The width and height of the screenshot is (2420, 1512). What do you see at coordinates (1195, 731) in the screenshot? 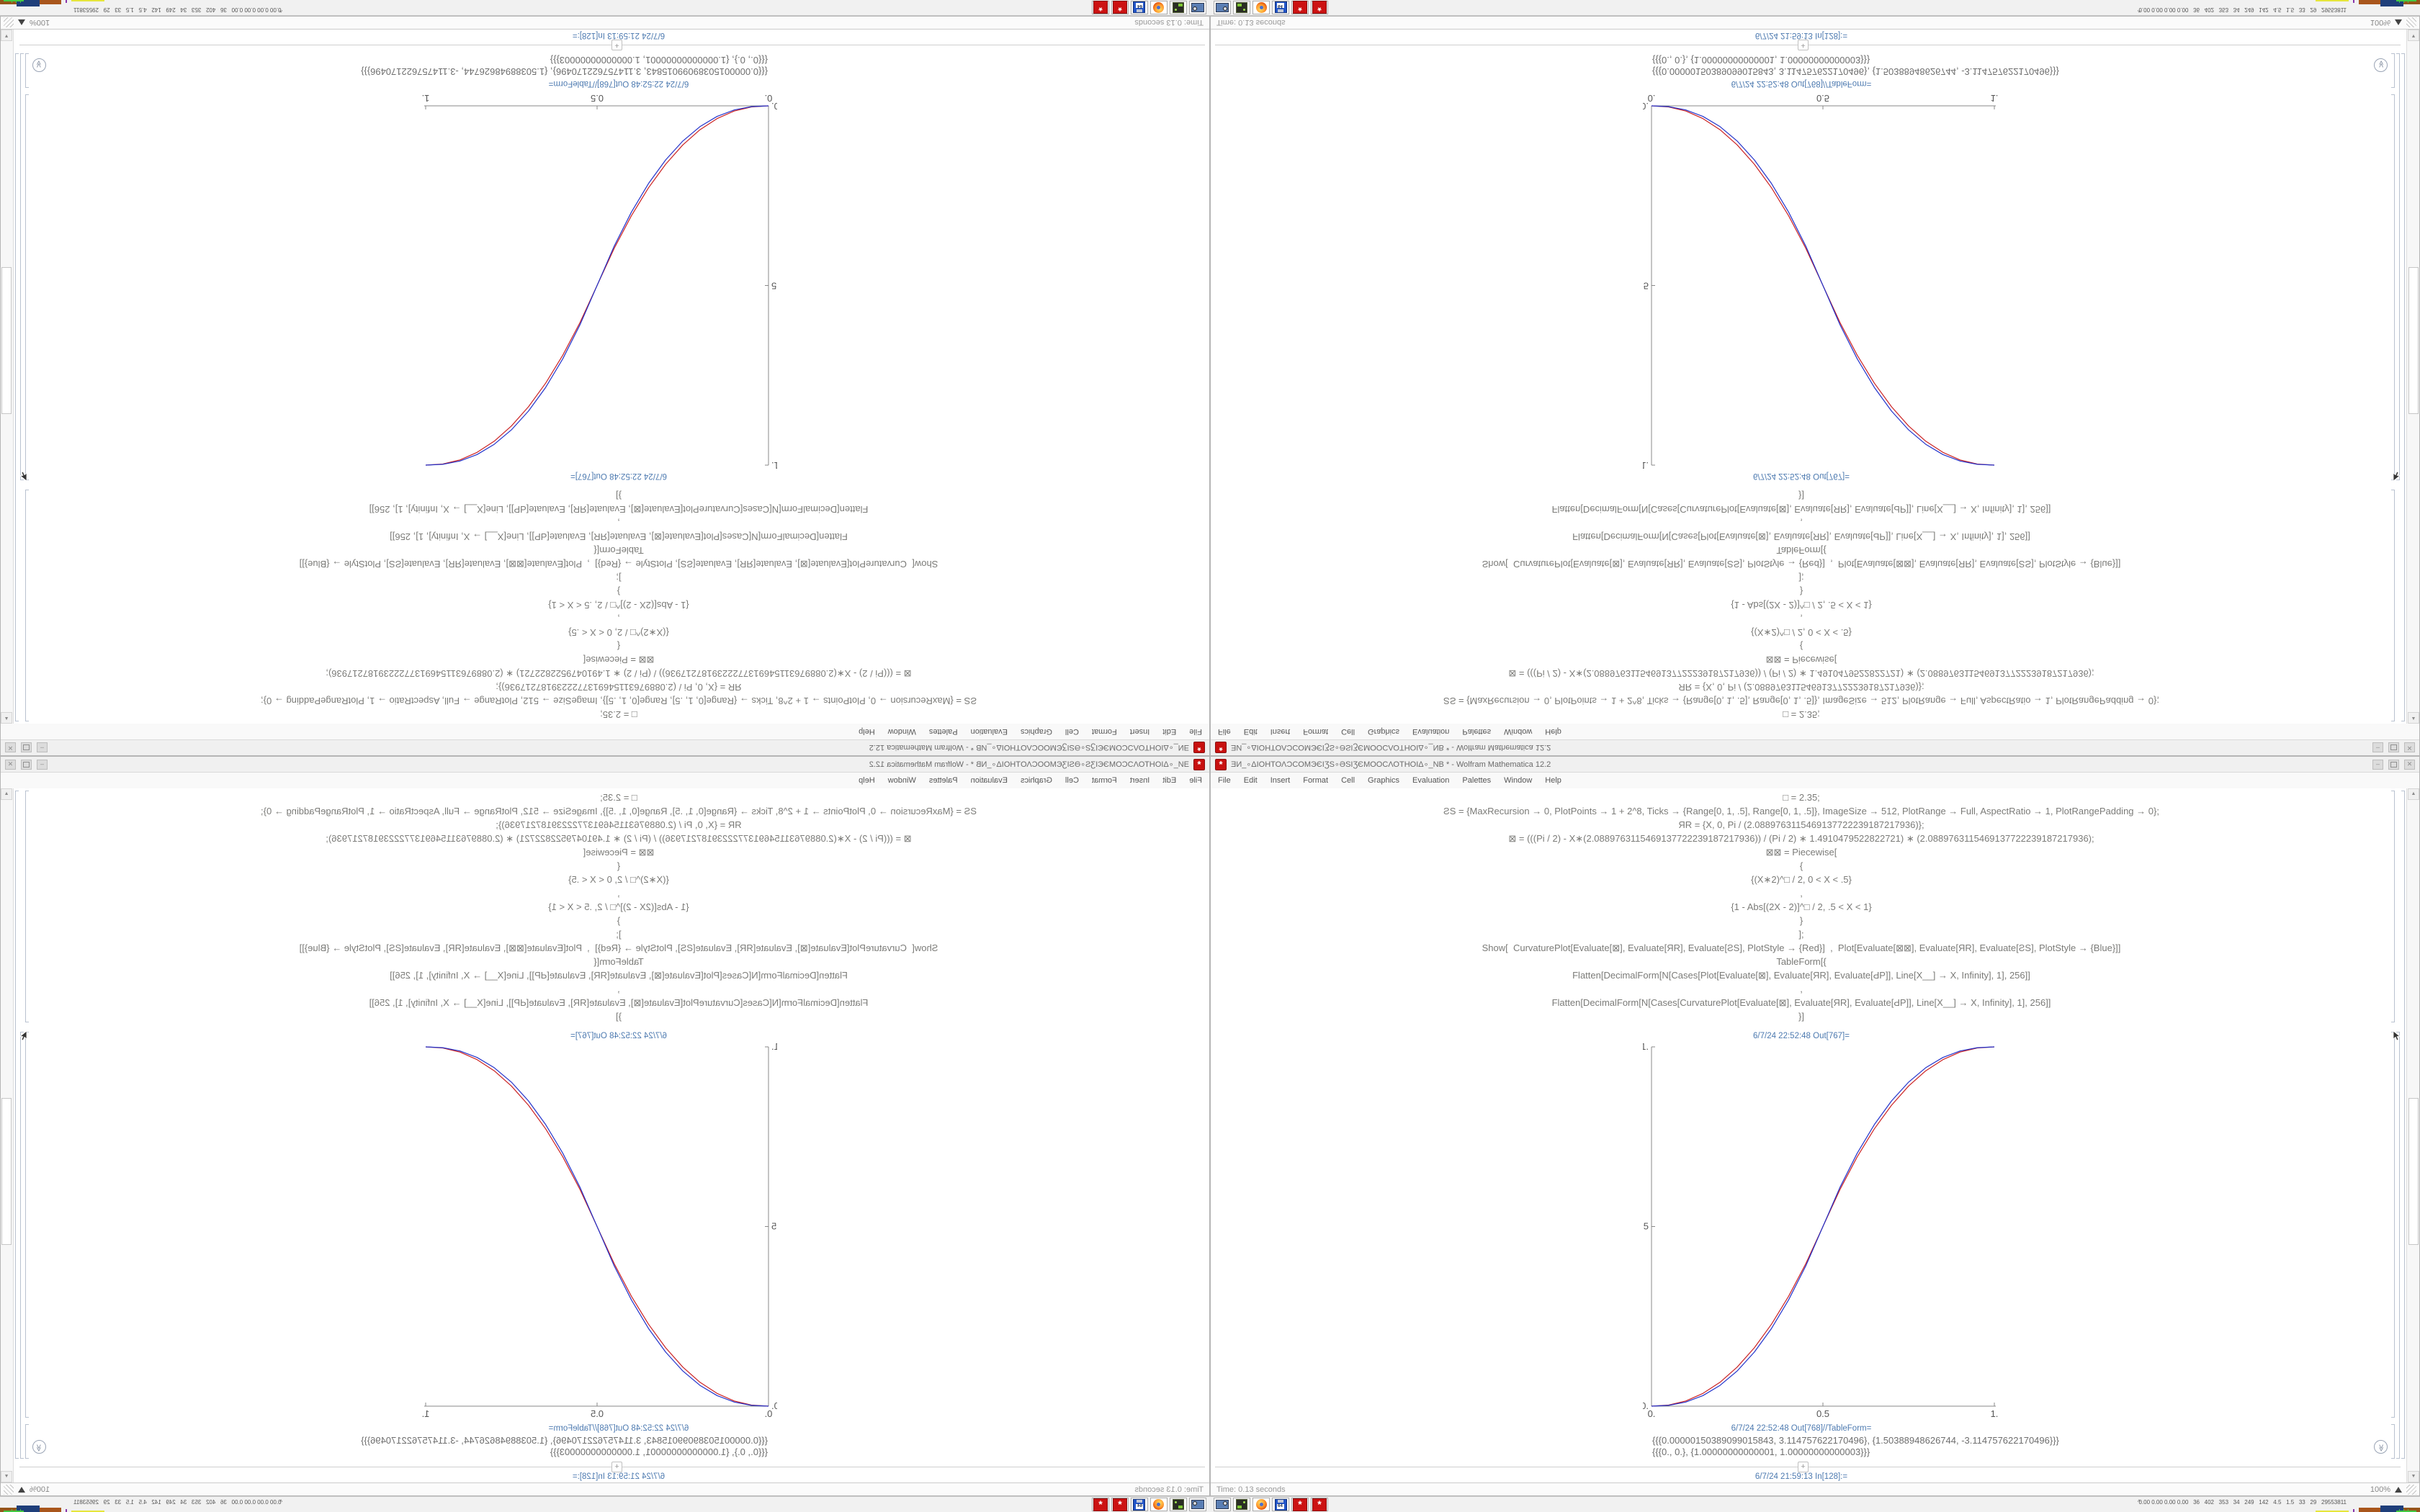
I see `menu-item: File` at bounding box center [1195, 731].